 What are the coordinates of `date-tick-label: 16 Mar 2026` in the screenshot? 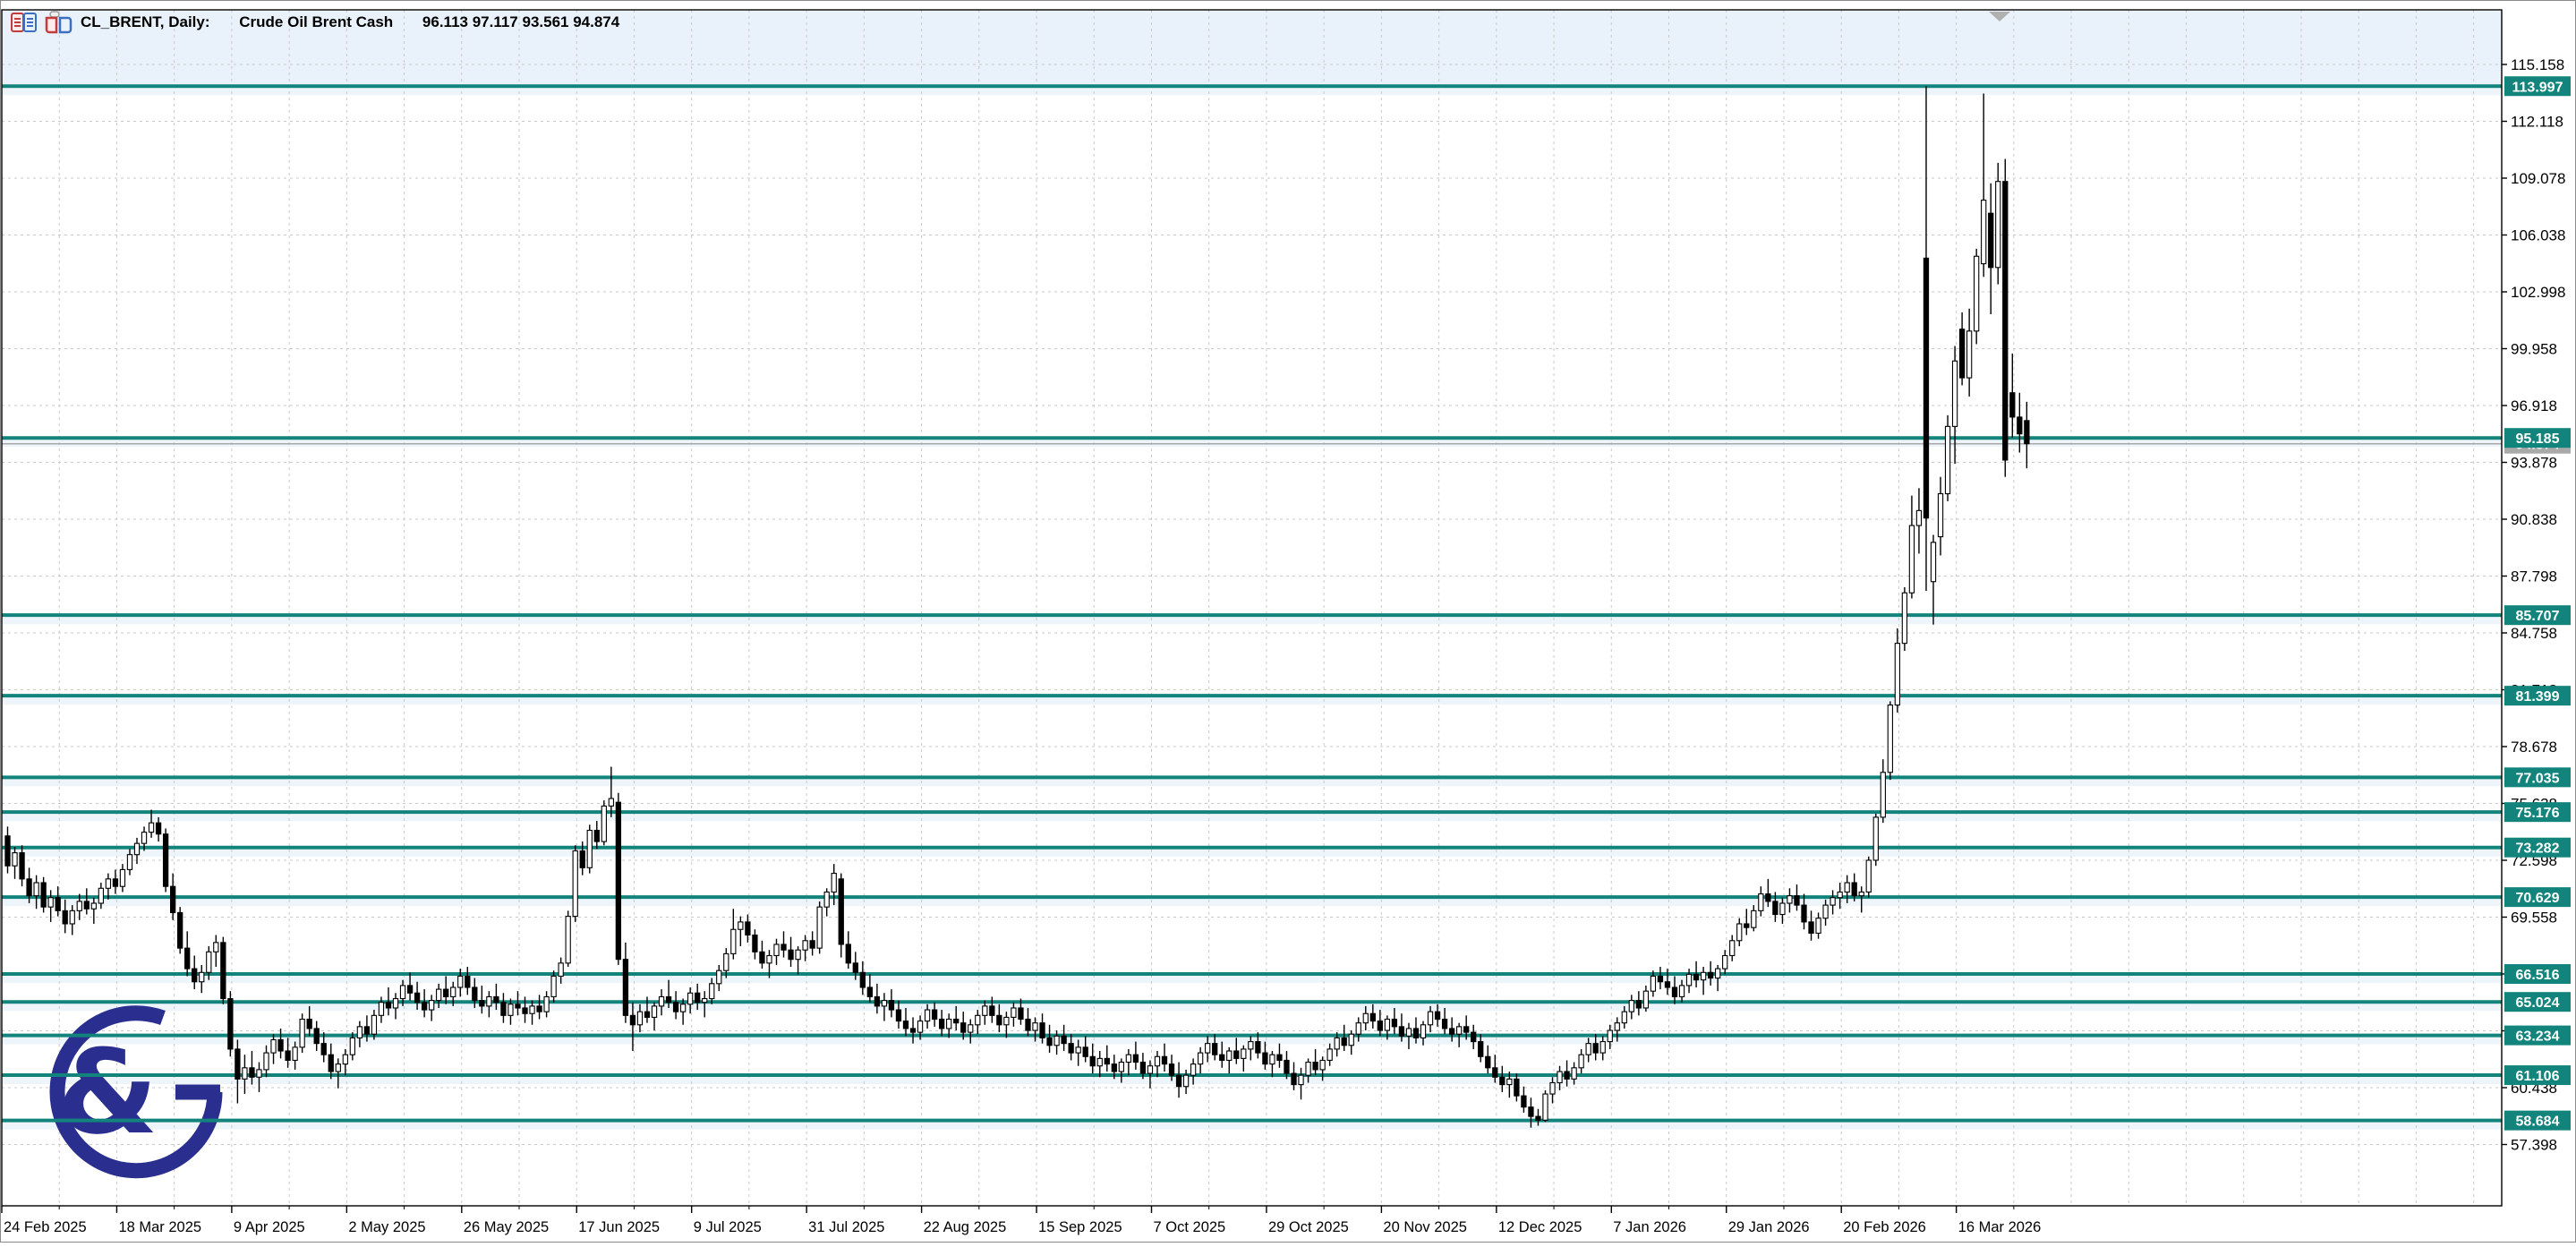 It's located at (2000, 1227).